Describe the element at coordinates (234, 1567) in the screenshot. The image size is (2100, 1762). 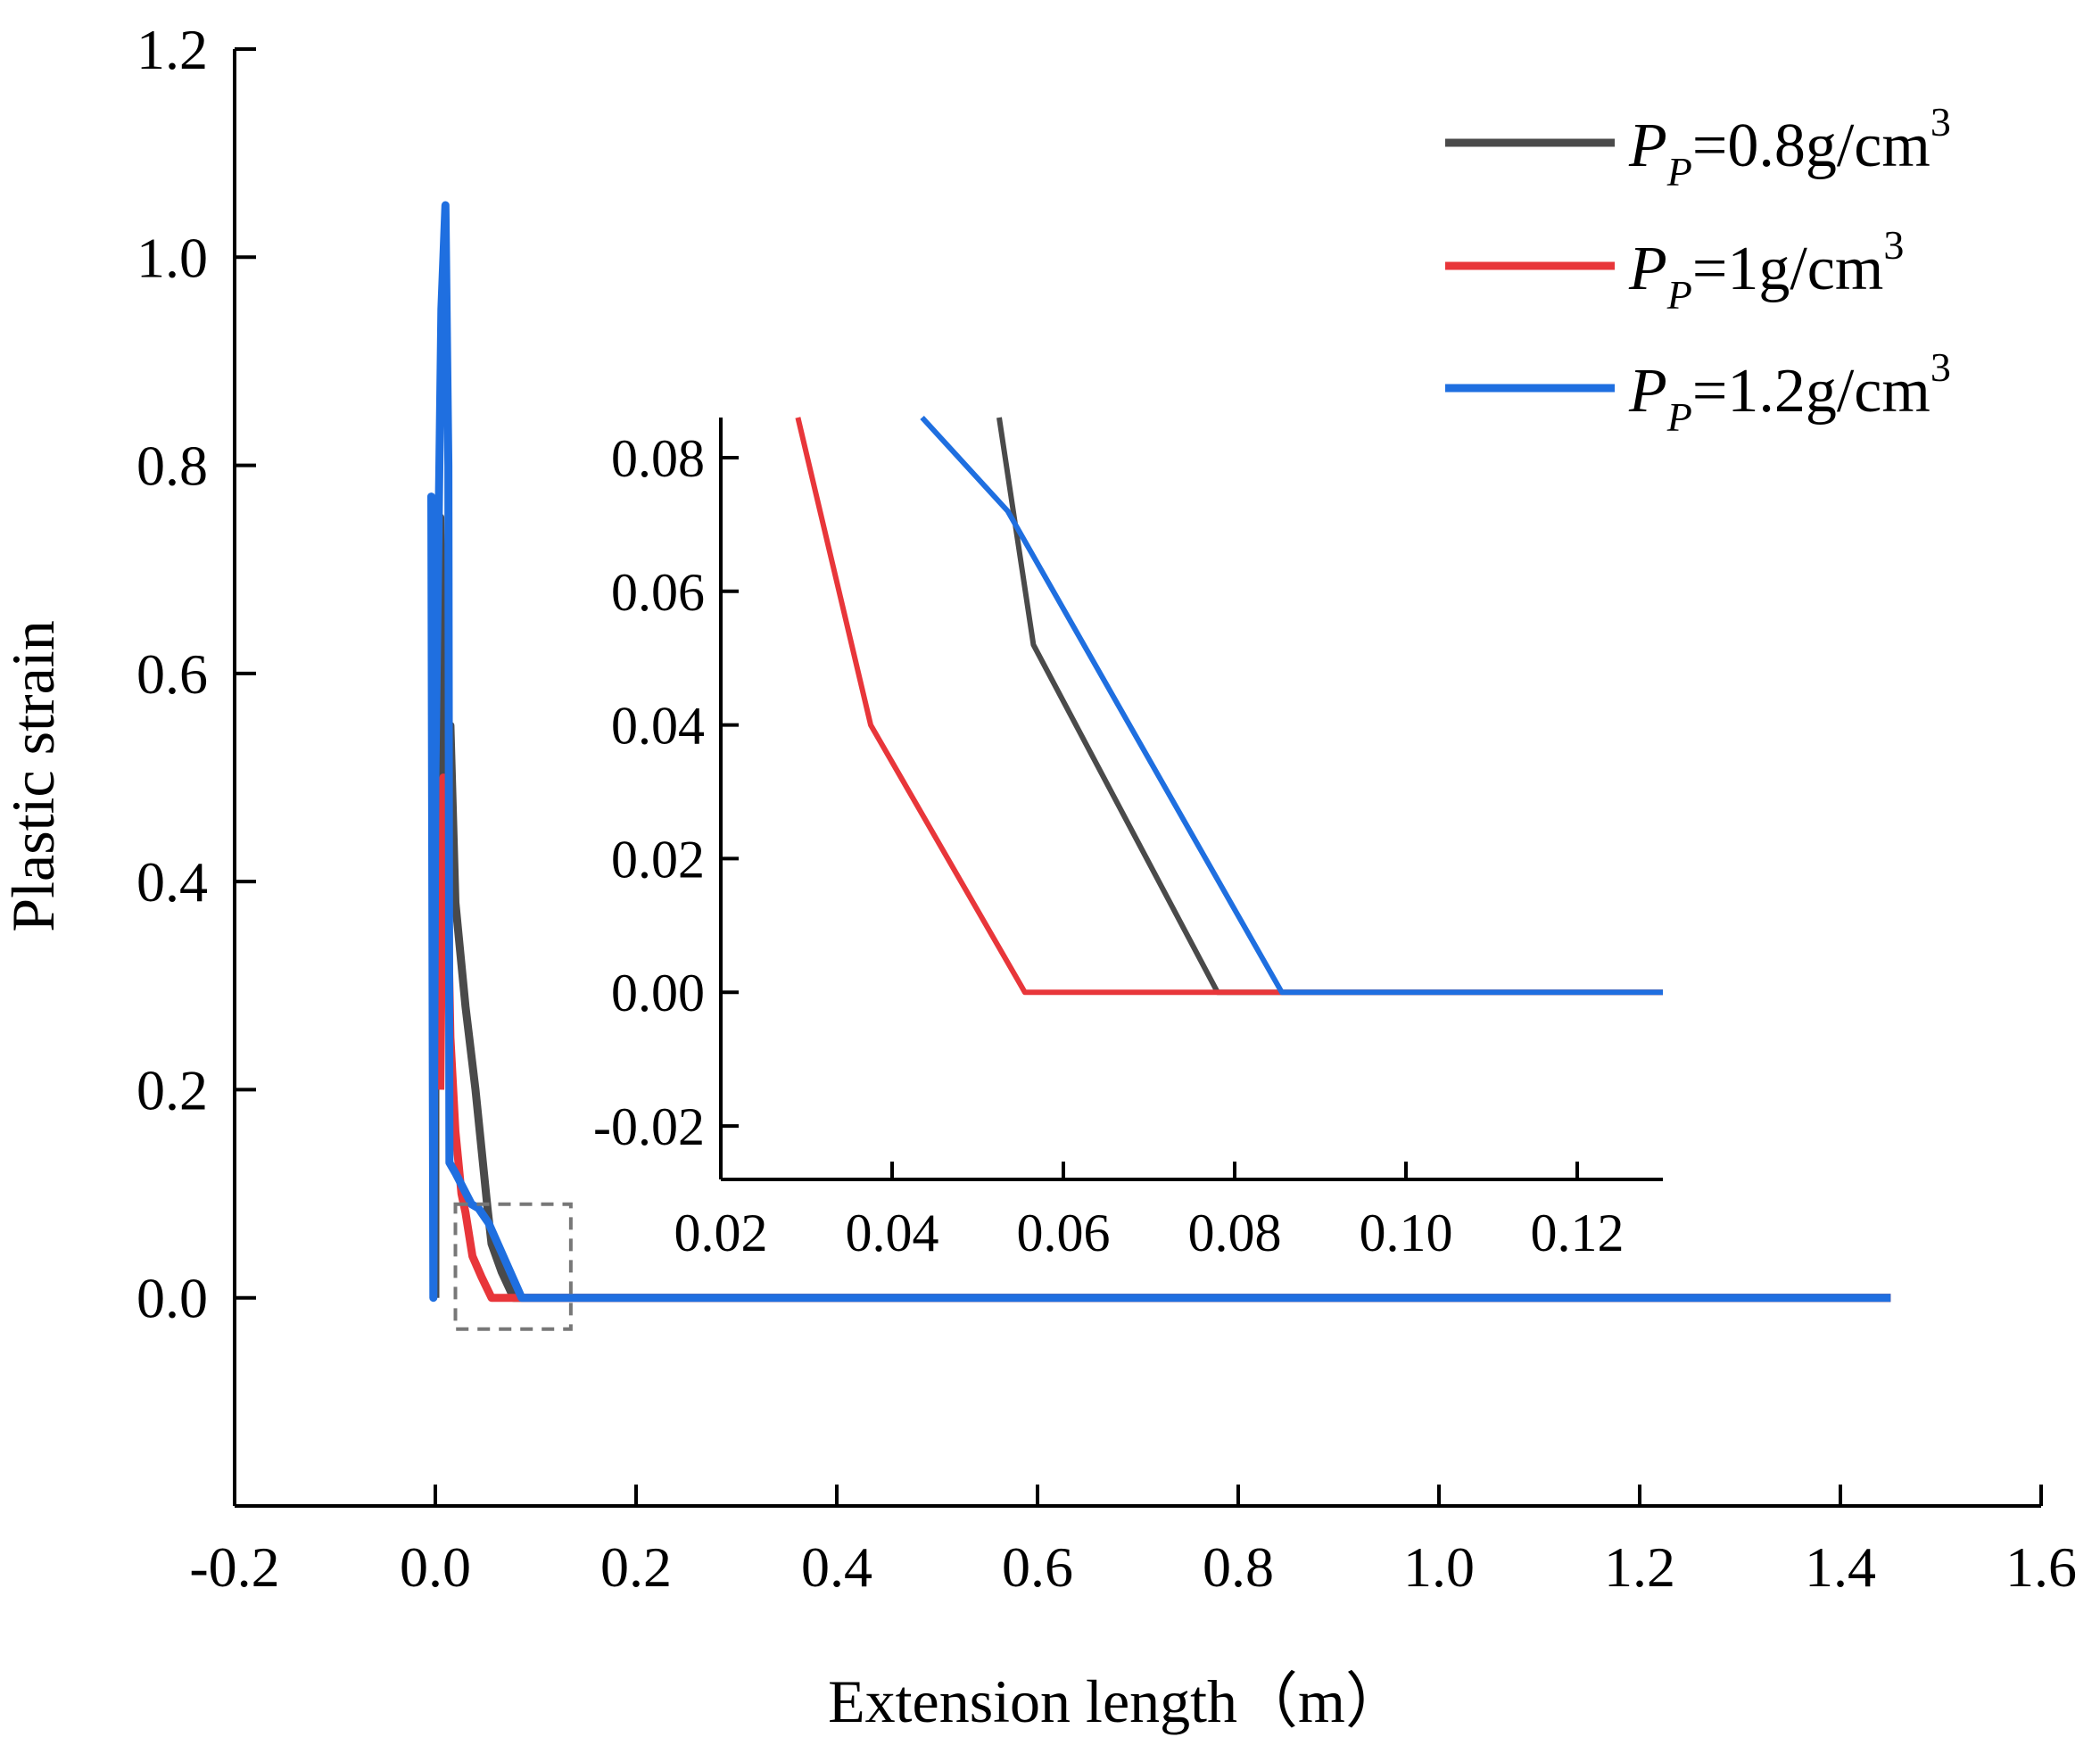
I see `x-tick-label: -0.2` at that location.